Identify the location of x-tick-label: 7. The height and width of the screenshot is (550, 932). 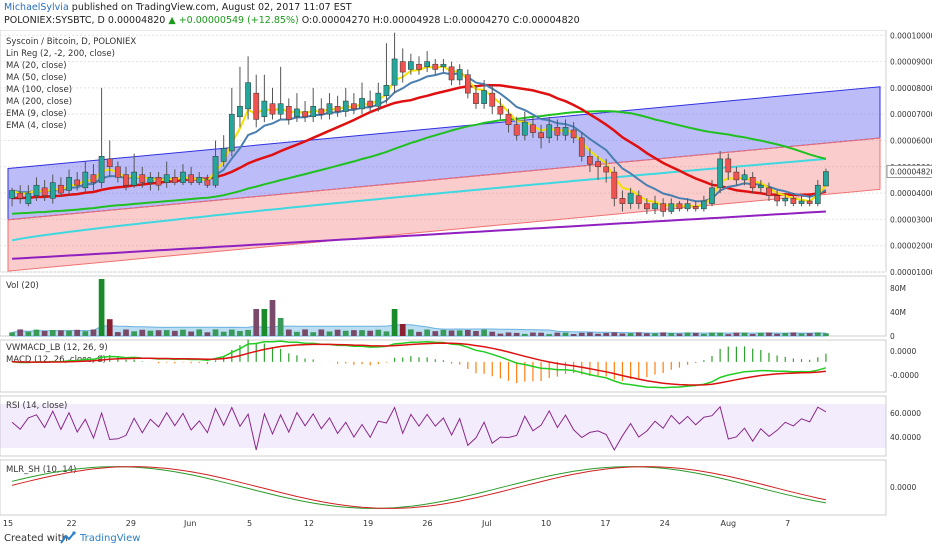
(787, 523).